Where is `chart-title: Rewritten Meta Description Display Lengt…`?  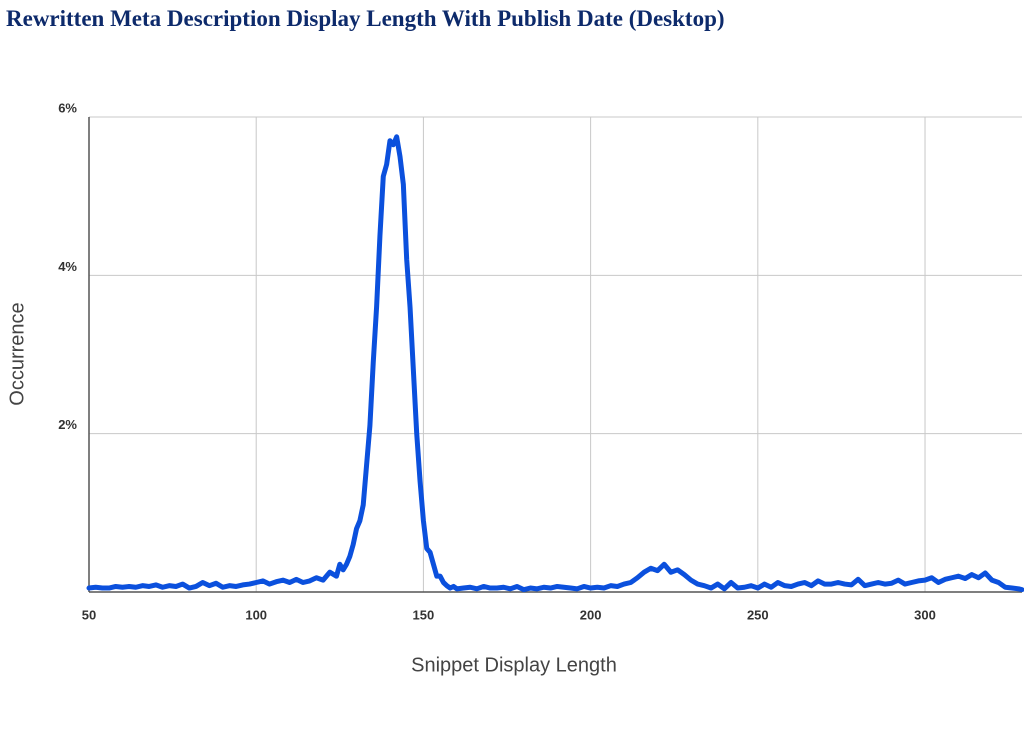 chart-title: Rewritten Meta Description Display Lengt… is located at coordinates (365, 18).